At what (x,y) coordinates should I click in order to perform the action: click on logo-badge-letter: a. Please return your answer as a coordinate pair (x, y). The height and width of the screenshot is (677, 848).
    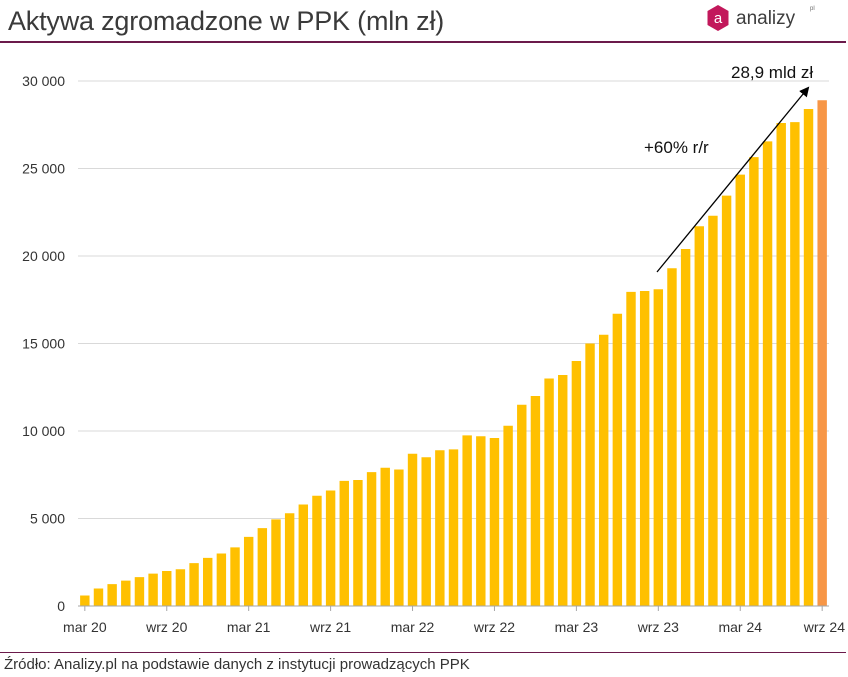
    Looking at the image, I should click on (718, 18).